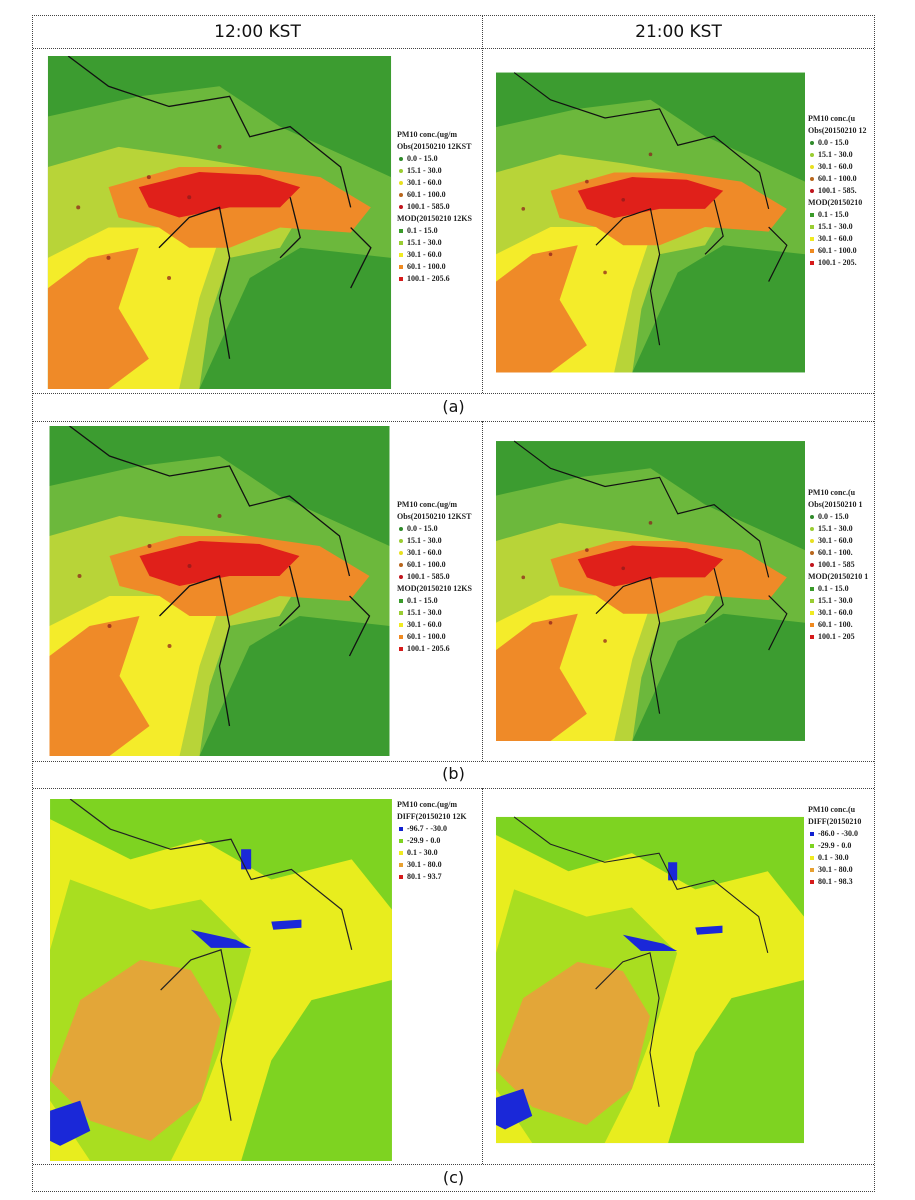  What do you see at coordinates (453, 773) in the screenshot?
I see `panel-label: (b)` at bounding box center [453, 773].